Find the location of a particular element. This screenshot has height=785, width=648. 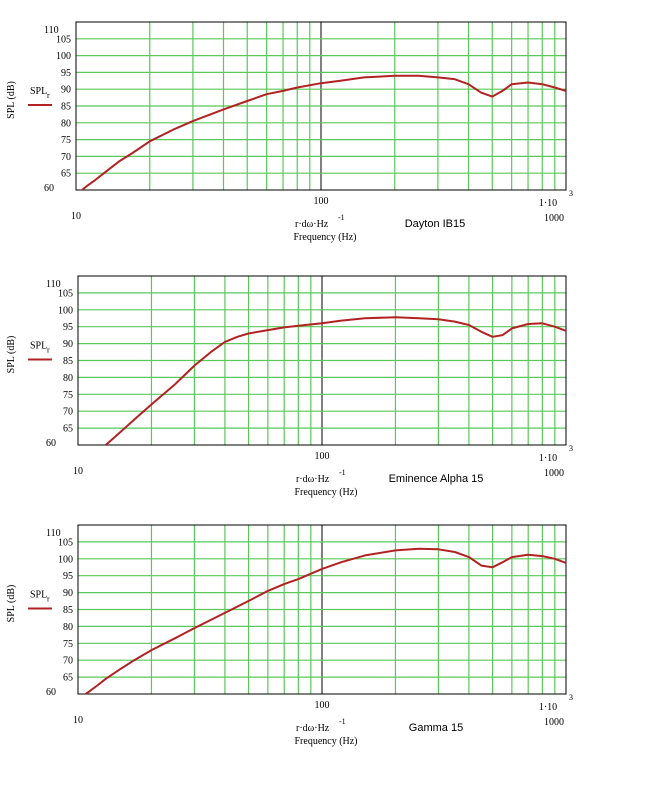

chart-title: Eminence Alpha 15 is located at coordinates (436, 479).